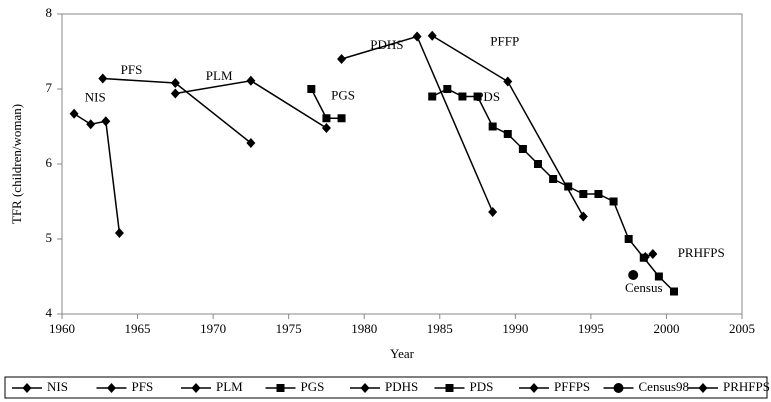 Image resolution: width=771 pixels, height=402 pixels. What do you see at coordinates (402, 353) in the screenshot?
I see `x-axis-label: Year` at bounding box center [402, 353].